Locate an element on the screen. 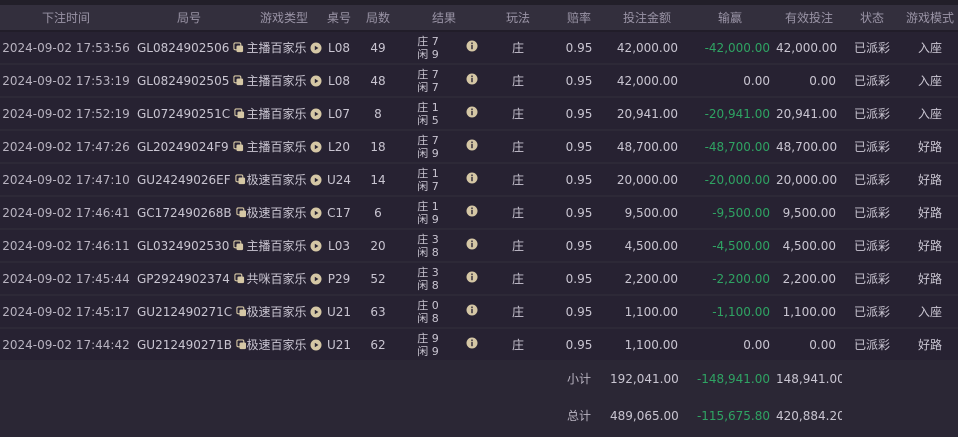 The height and width of the screenshot is (437, 958). play-type: 庄 is located at coordinates (517, 48).